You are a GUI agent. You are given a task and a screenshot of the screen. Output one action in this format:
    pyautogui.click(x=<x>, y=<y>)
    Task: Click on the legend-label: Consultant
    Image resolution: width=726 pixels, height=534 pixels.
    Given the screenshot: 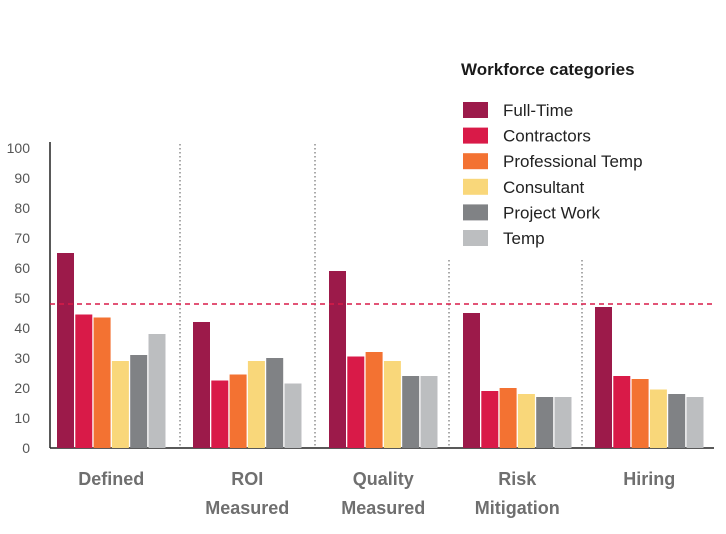 What is the action you would take?
    pyautogui.click(x=544, y=187)
    